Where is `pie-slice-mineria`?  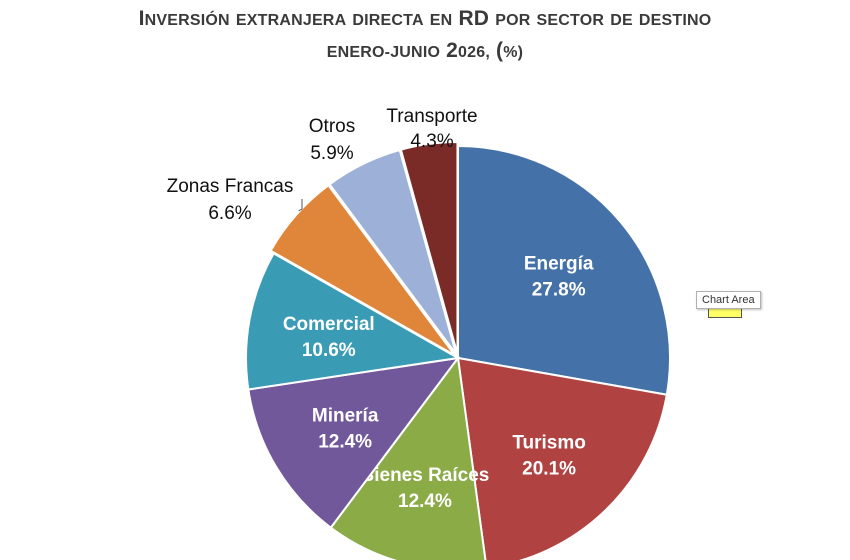 pie-slice-mineria is located at coordinates (354, 443).